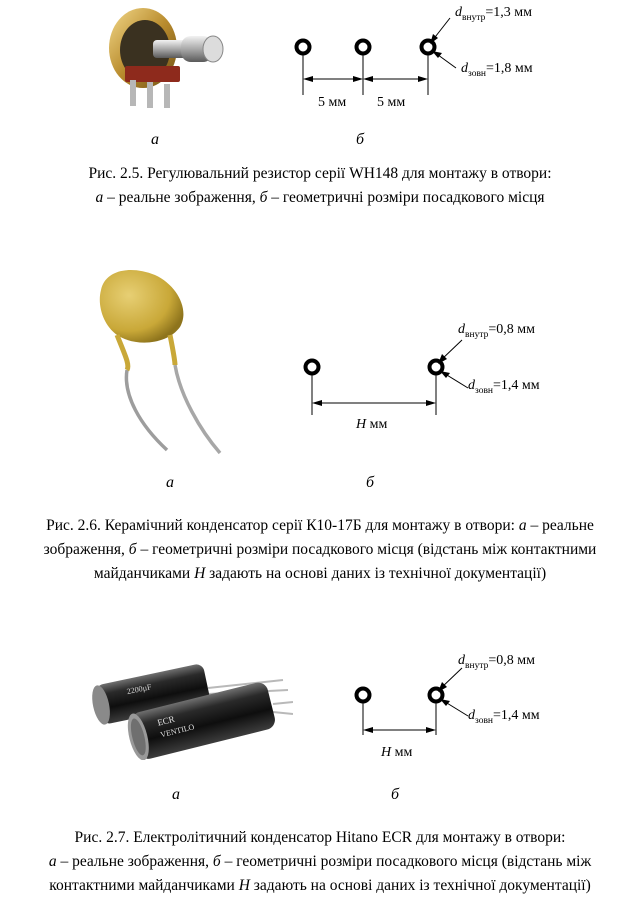 The height and width of the screenshot is (901, 640). What do you see at coordinates (504, 717) in the screenshot?
I see `figure-2-7-d-outer-label: dзовн=1,4 мм` at bounding box center [504, 717].